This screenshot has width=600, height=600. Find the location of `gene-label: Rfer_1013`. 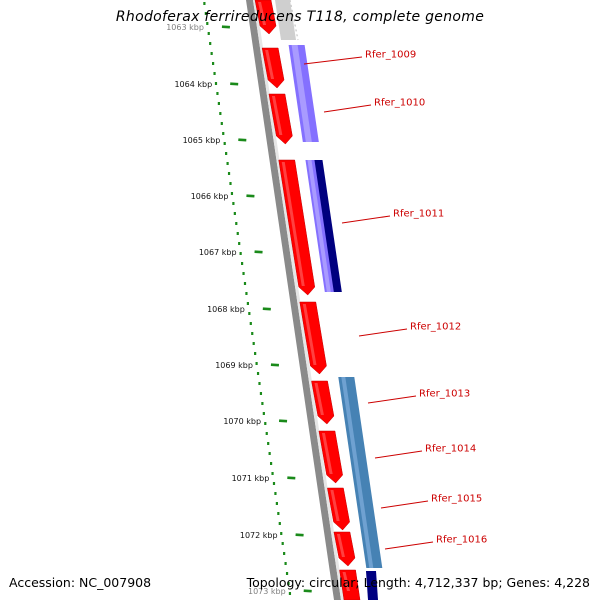

gene-label: Rfer_1013 is located at coordinates (444, 394).